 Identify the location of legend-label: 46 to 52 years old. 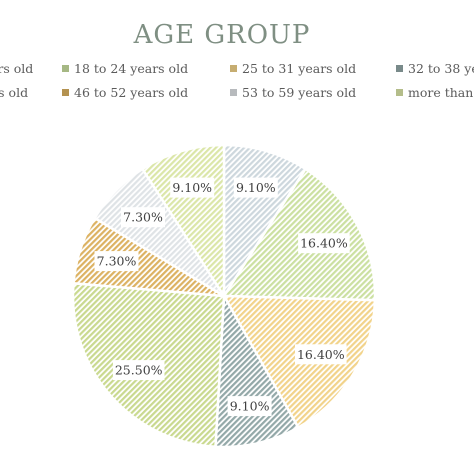
(131, 92).